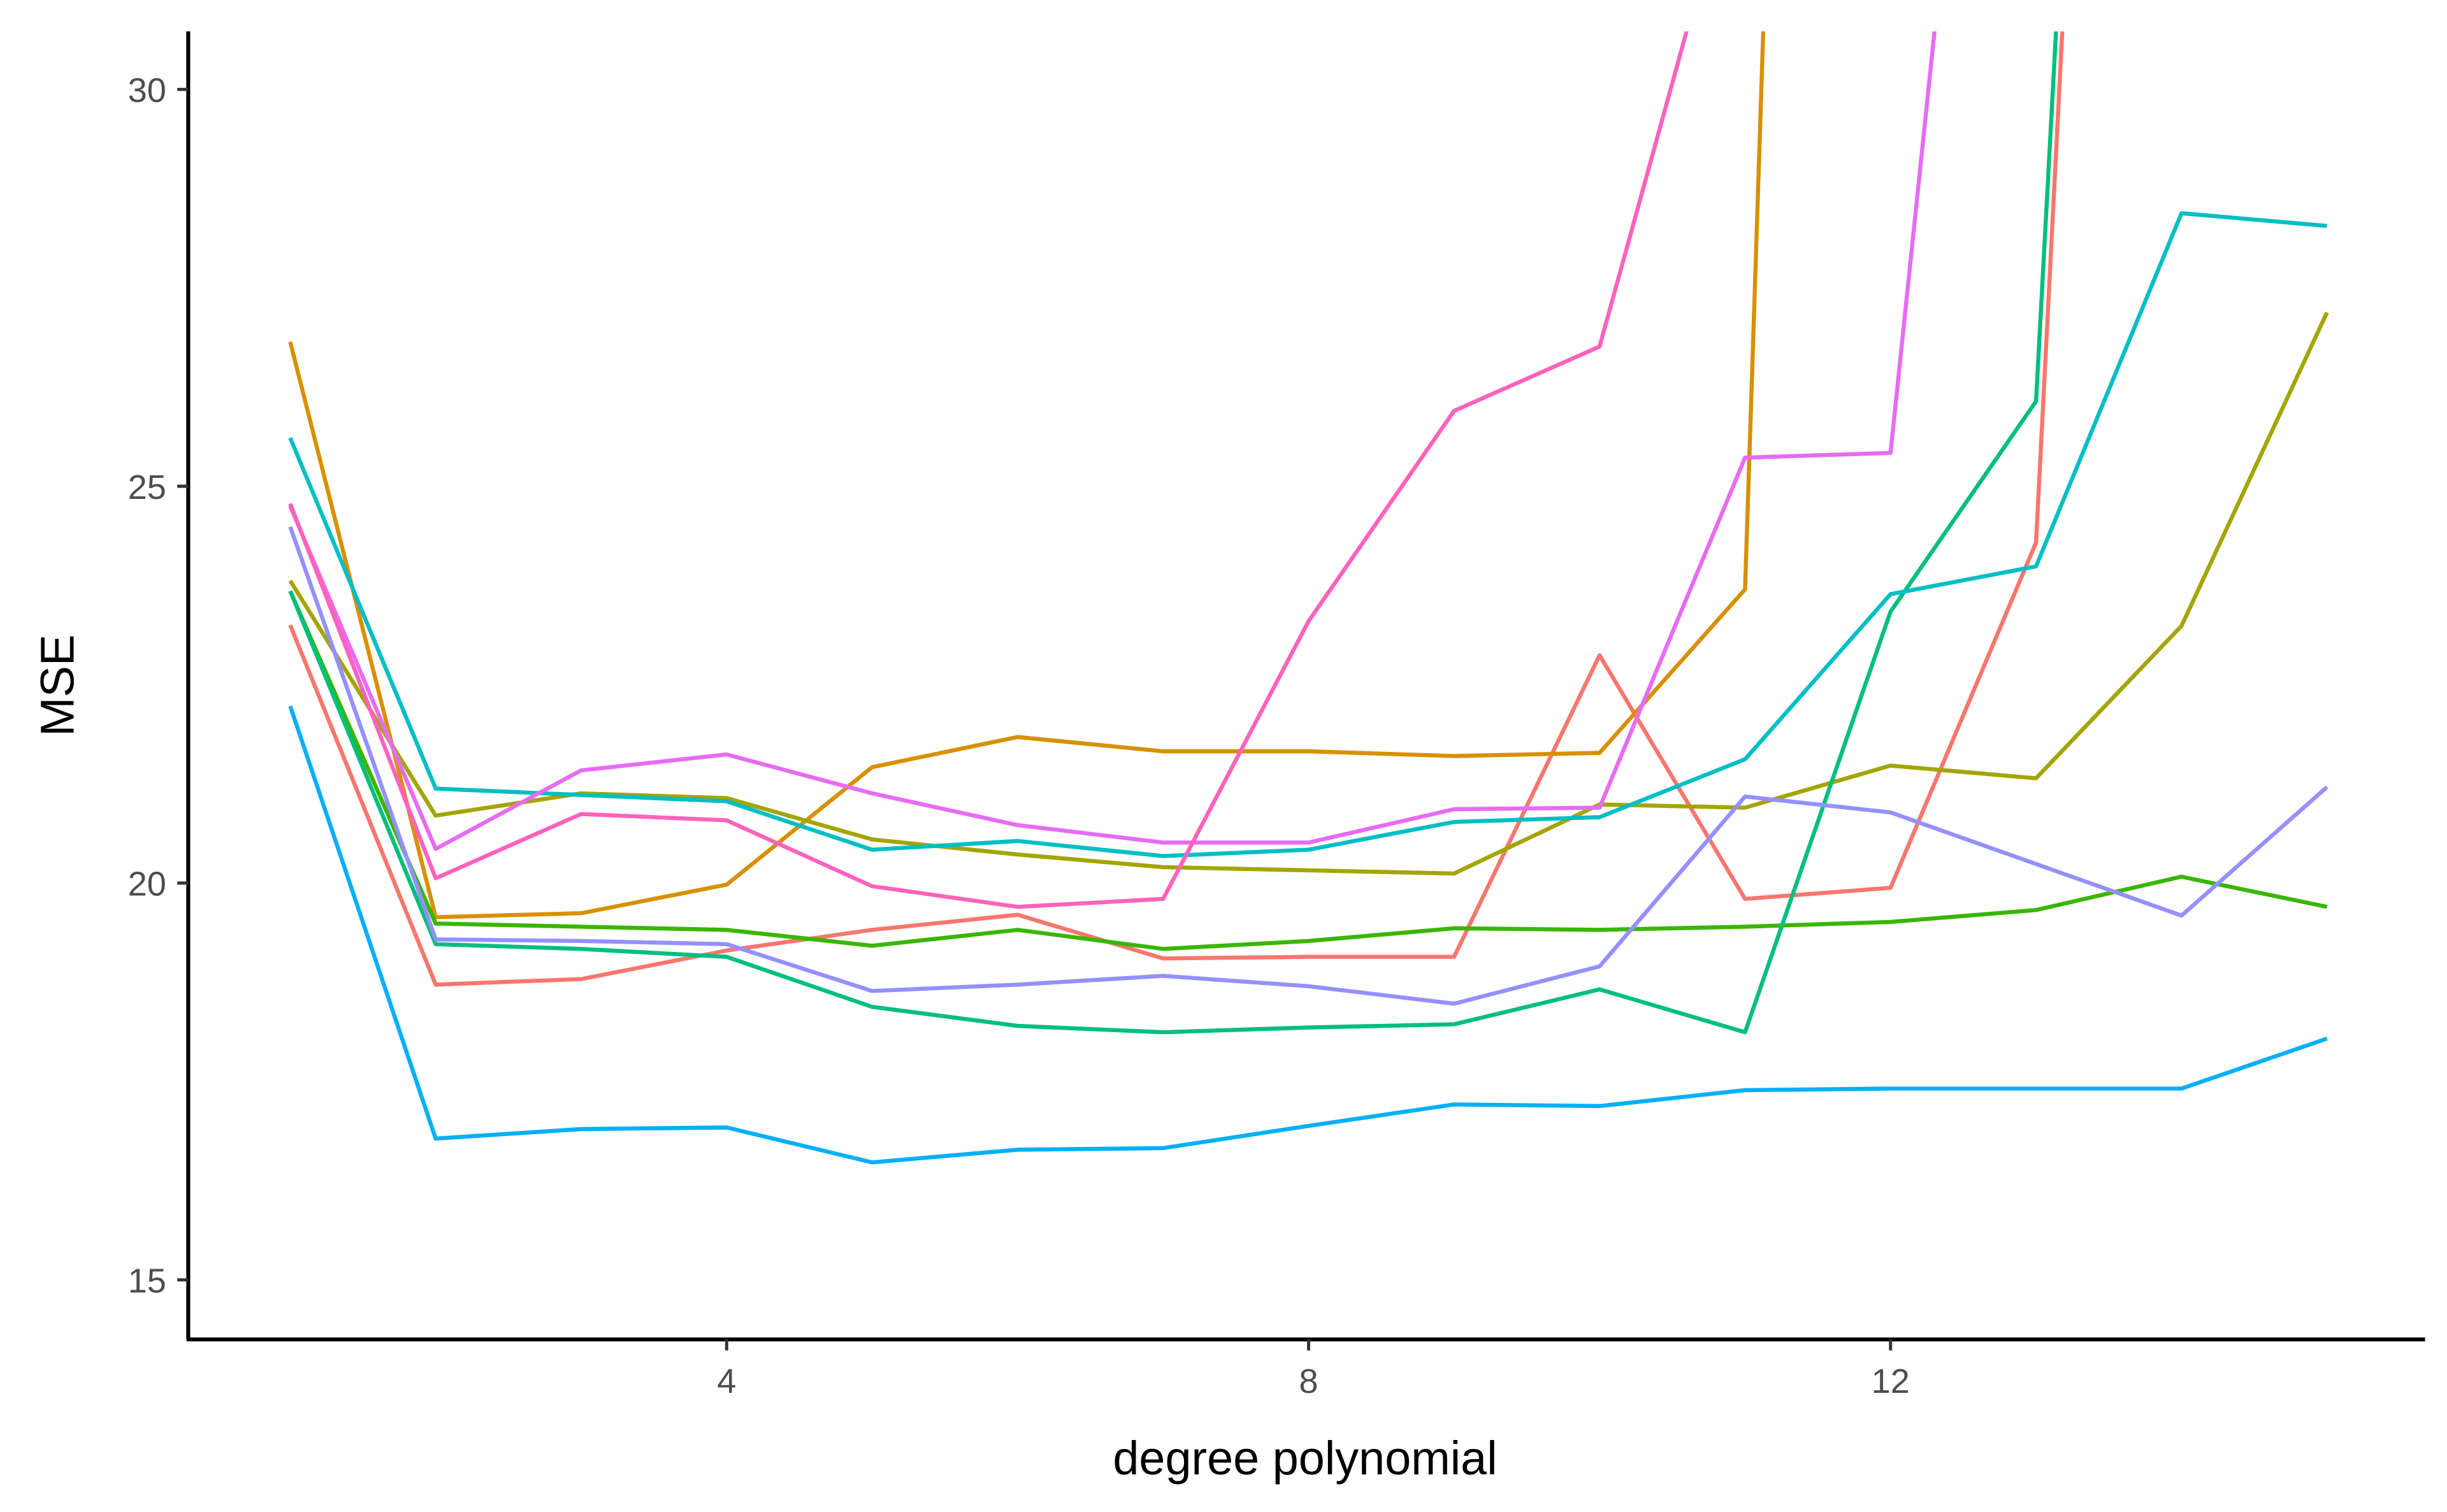 Image resolution: width=2447 pixels, height=1512 pixels. I want to click on y-tick-label: 20, so click(147, 884).